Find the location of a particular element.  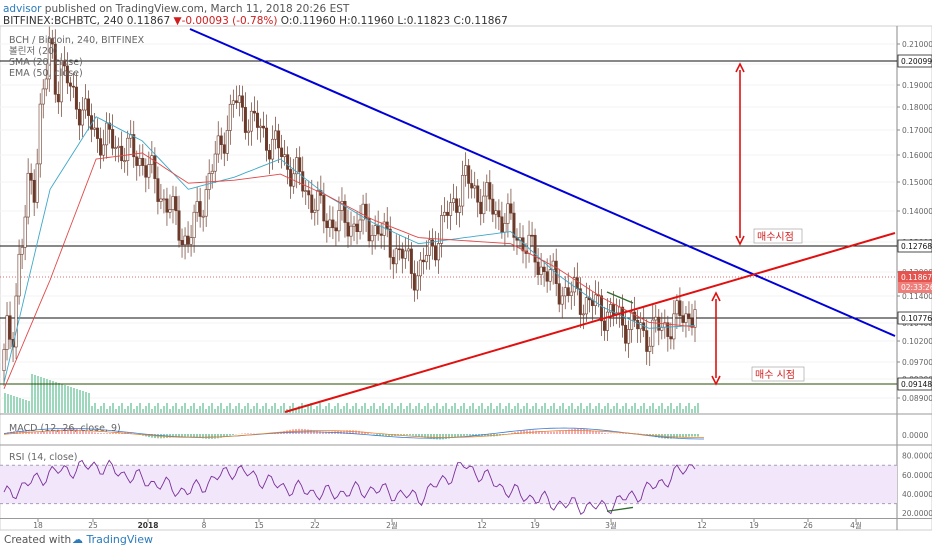

author-name: advisor is located at coordinates (22, 9).